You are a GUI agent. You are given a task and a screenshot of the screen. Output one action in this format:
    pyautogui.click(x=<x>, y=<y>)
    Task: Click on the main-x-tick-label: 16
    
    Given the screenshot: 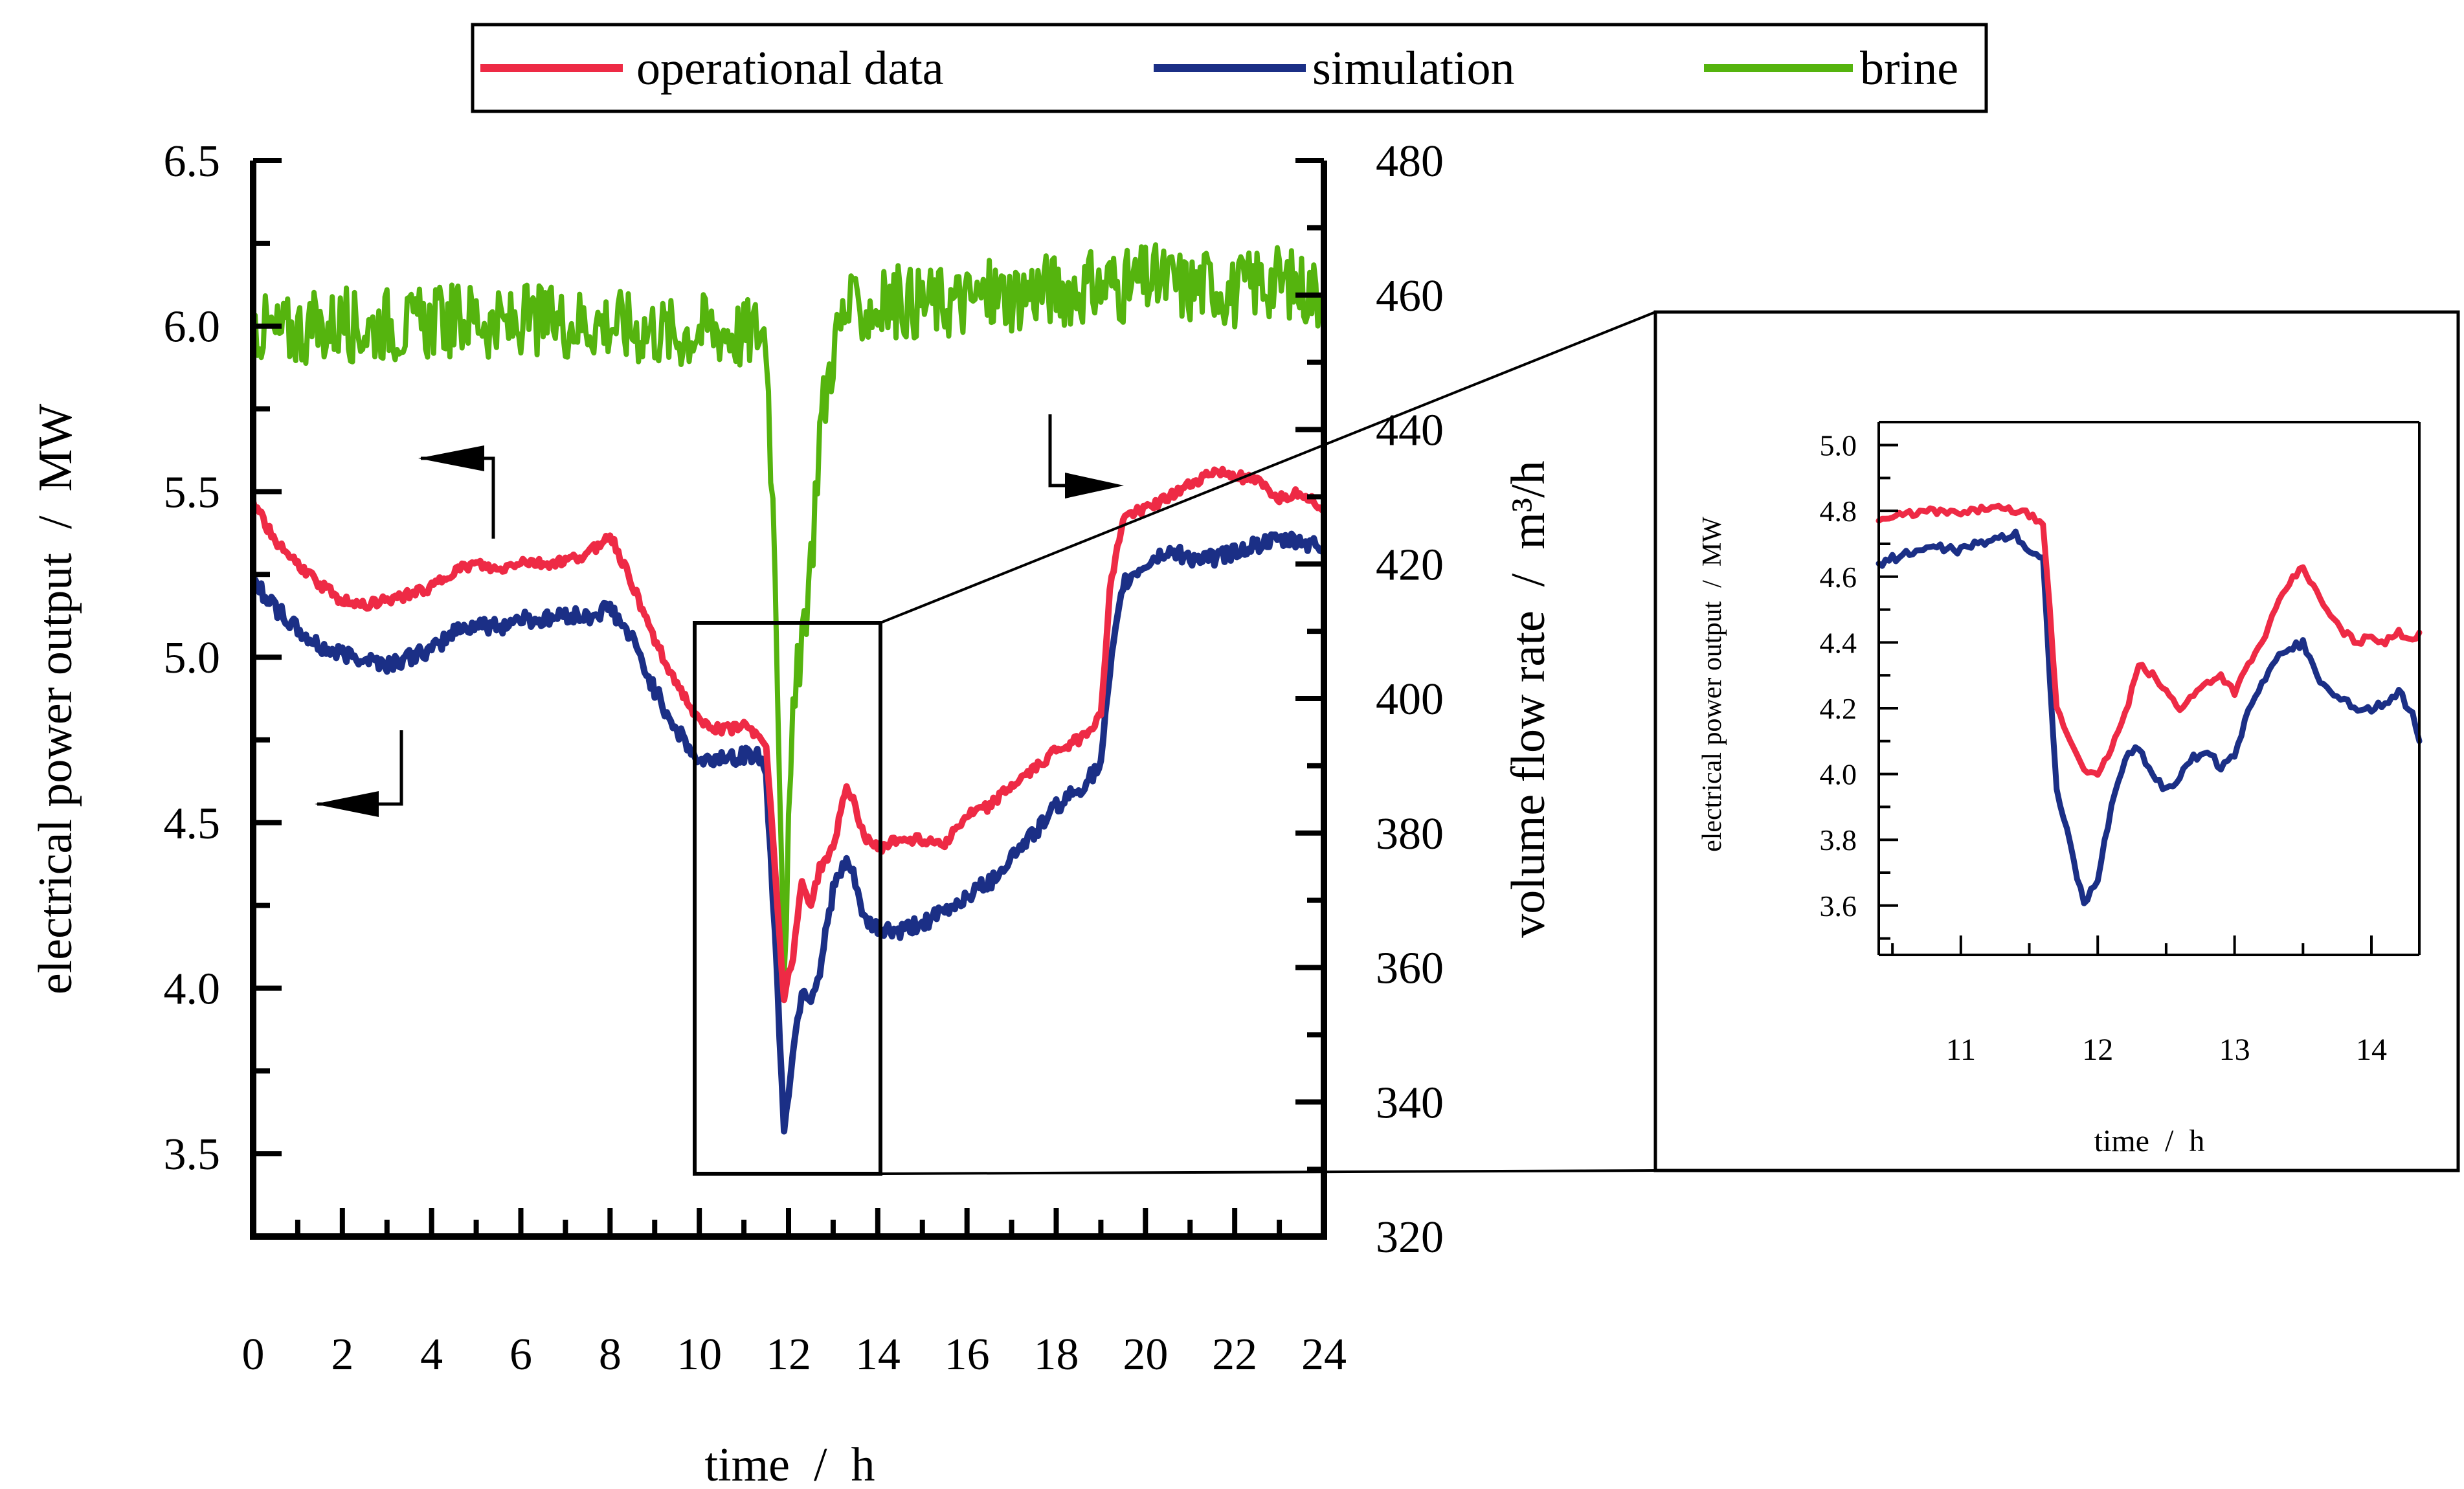 What is the action you would take?
    pyautogui.click(x=968, y=1355)
    